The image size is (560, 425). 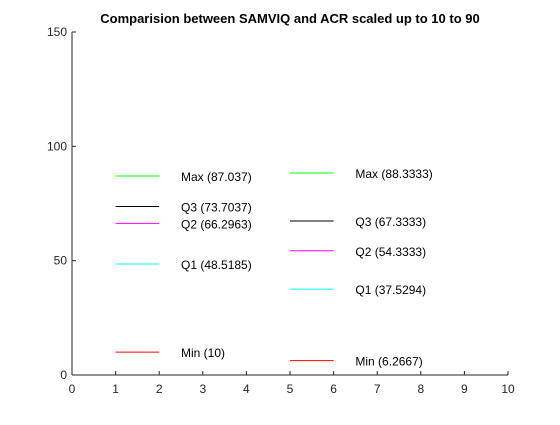 I want to click on stat-label: Max (87.037), so click(x=216, y=177).